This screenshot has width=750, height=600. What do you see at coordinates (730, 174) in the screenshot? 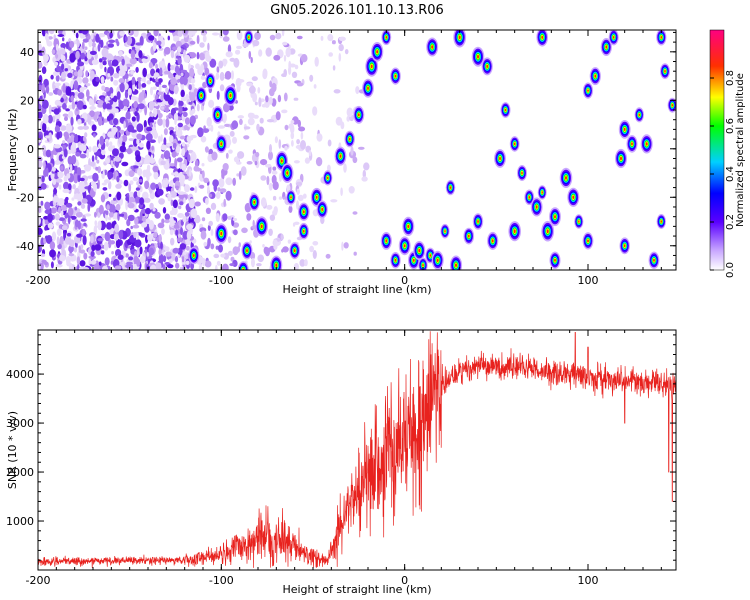
I see `colorbar-tick-label: 0.4` at bounding box center [730, 174].